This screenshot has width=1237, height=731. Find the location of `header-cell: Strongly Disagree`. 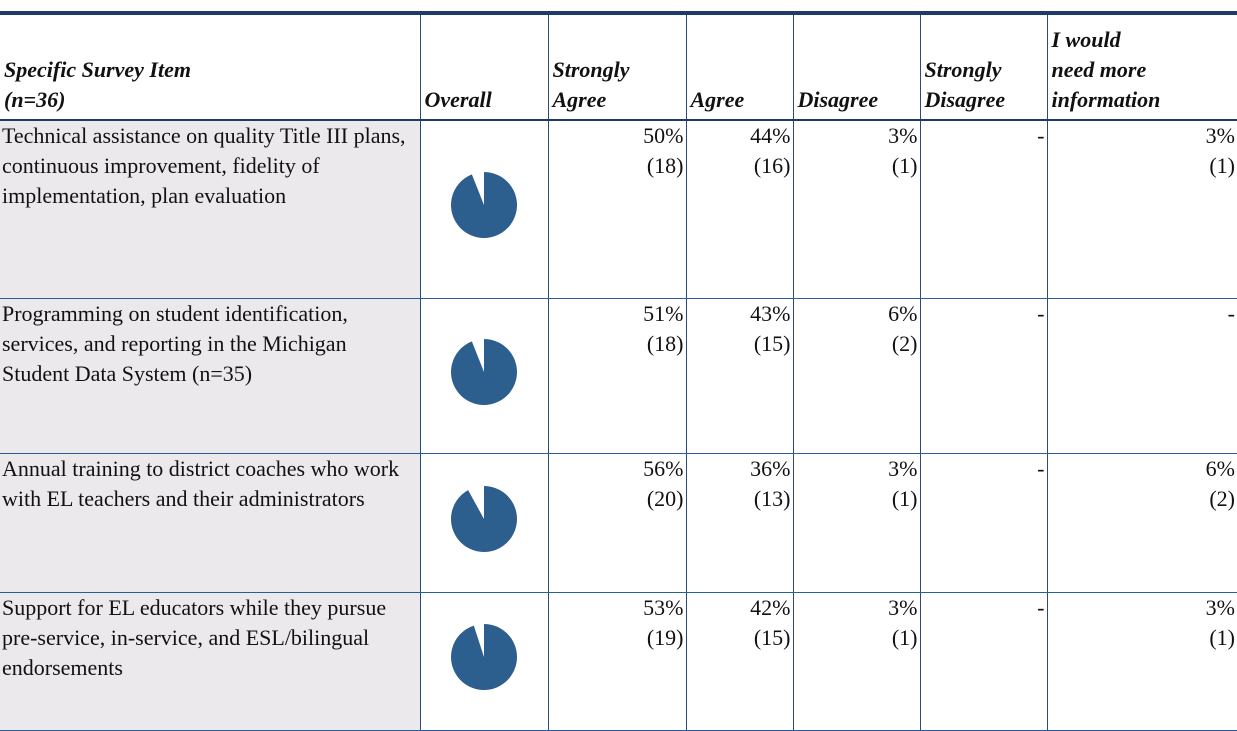

header-cell: Strongly Disagree is located at coordinates (983, 68).